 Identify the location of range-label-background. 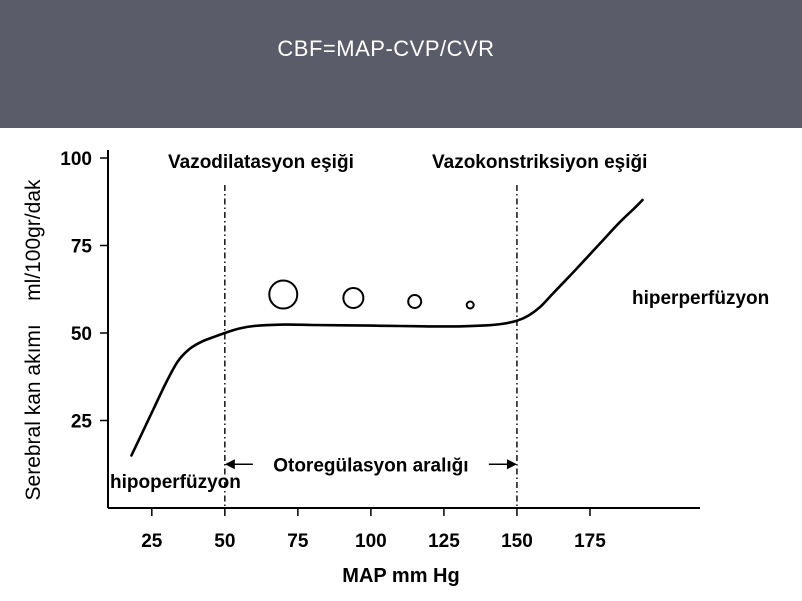
(370, 464).